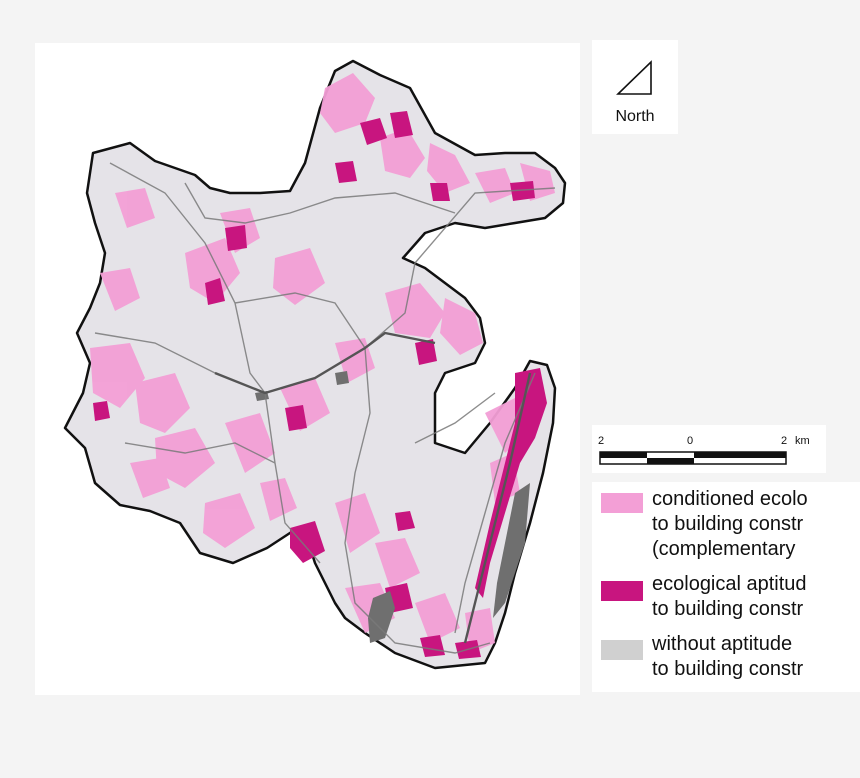 This screenshot has width=860, height=778. Describe the element at coordinates (729, 596) in the screenshot. I see `legend-label-aptitude: ecological aptitud to building constr` at that location.